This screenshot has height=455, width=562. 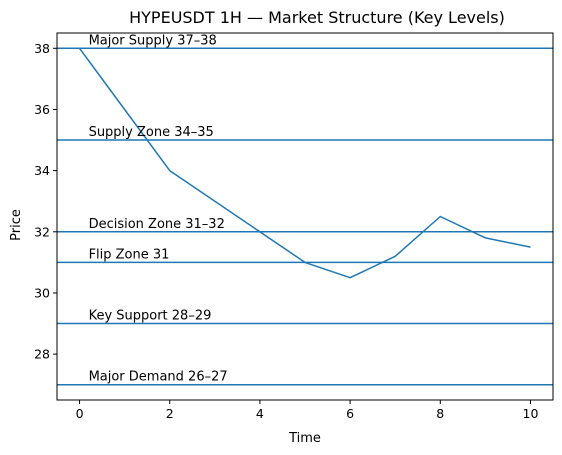 What do you see at coordinates (80, 413) in the screenshot?
I see `x-tick-label-0: 0` at bounding box center [80, 413].